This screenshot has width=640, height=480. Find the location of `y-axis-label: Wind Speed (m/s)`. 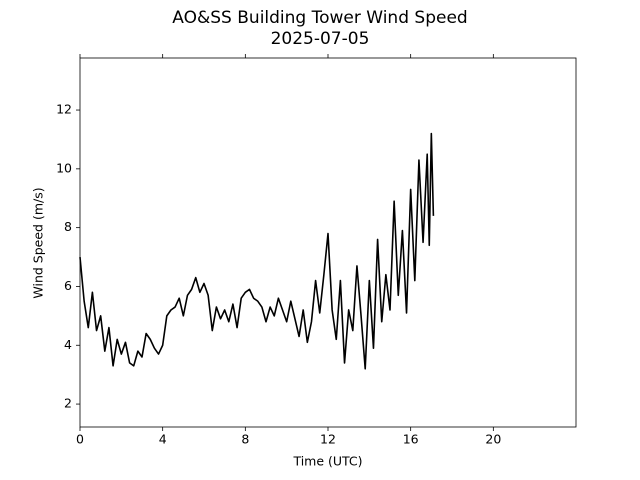

y-axis-label: Wind Speed (m/s) is located at coordinates (38, 242).